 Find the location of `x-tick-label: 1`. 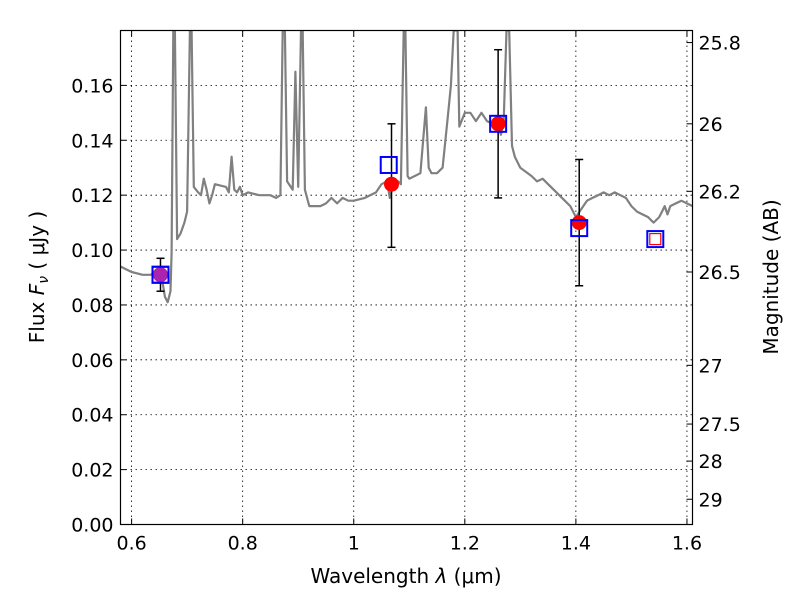

x-tick-label: 1 is located at coordinates (354, 544).